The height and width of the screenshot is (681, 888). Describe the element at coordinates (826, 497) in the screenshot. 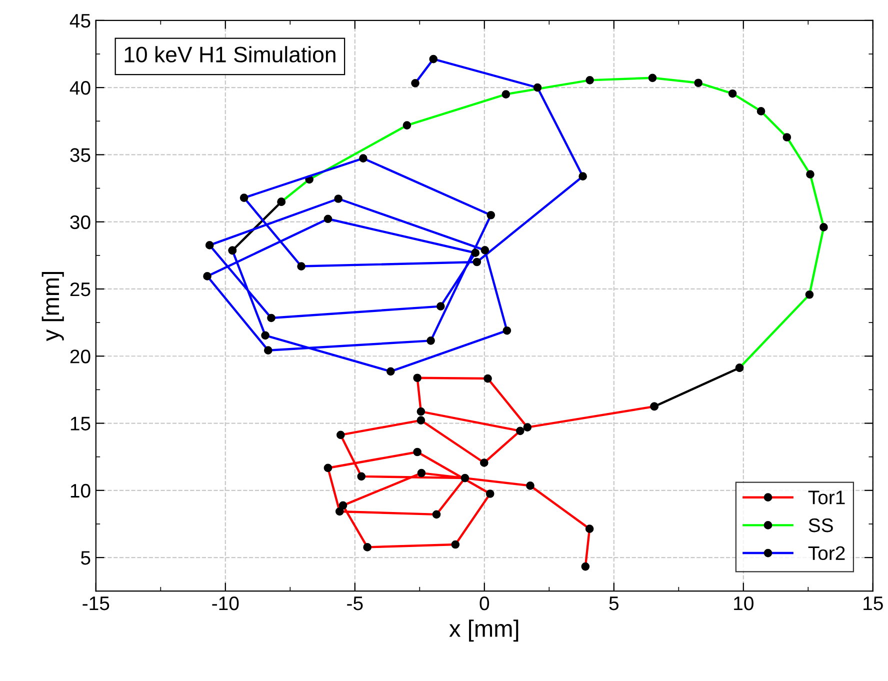

I see `legend-label: Tor1` at that location.